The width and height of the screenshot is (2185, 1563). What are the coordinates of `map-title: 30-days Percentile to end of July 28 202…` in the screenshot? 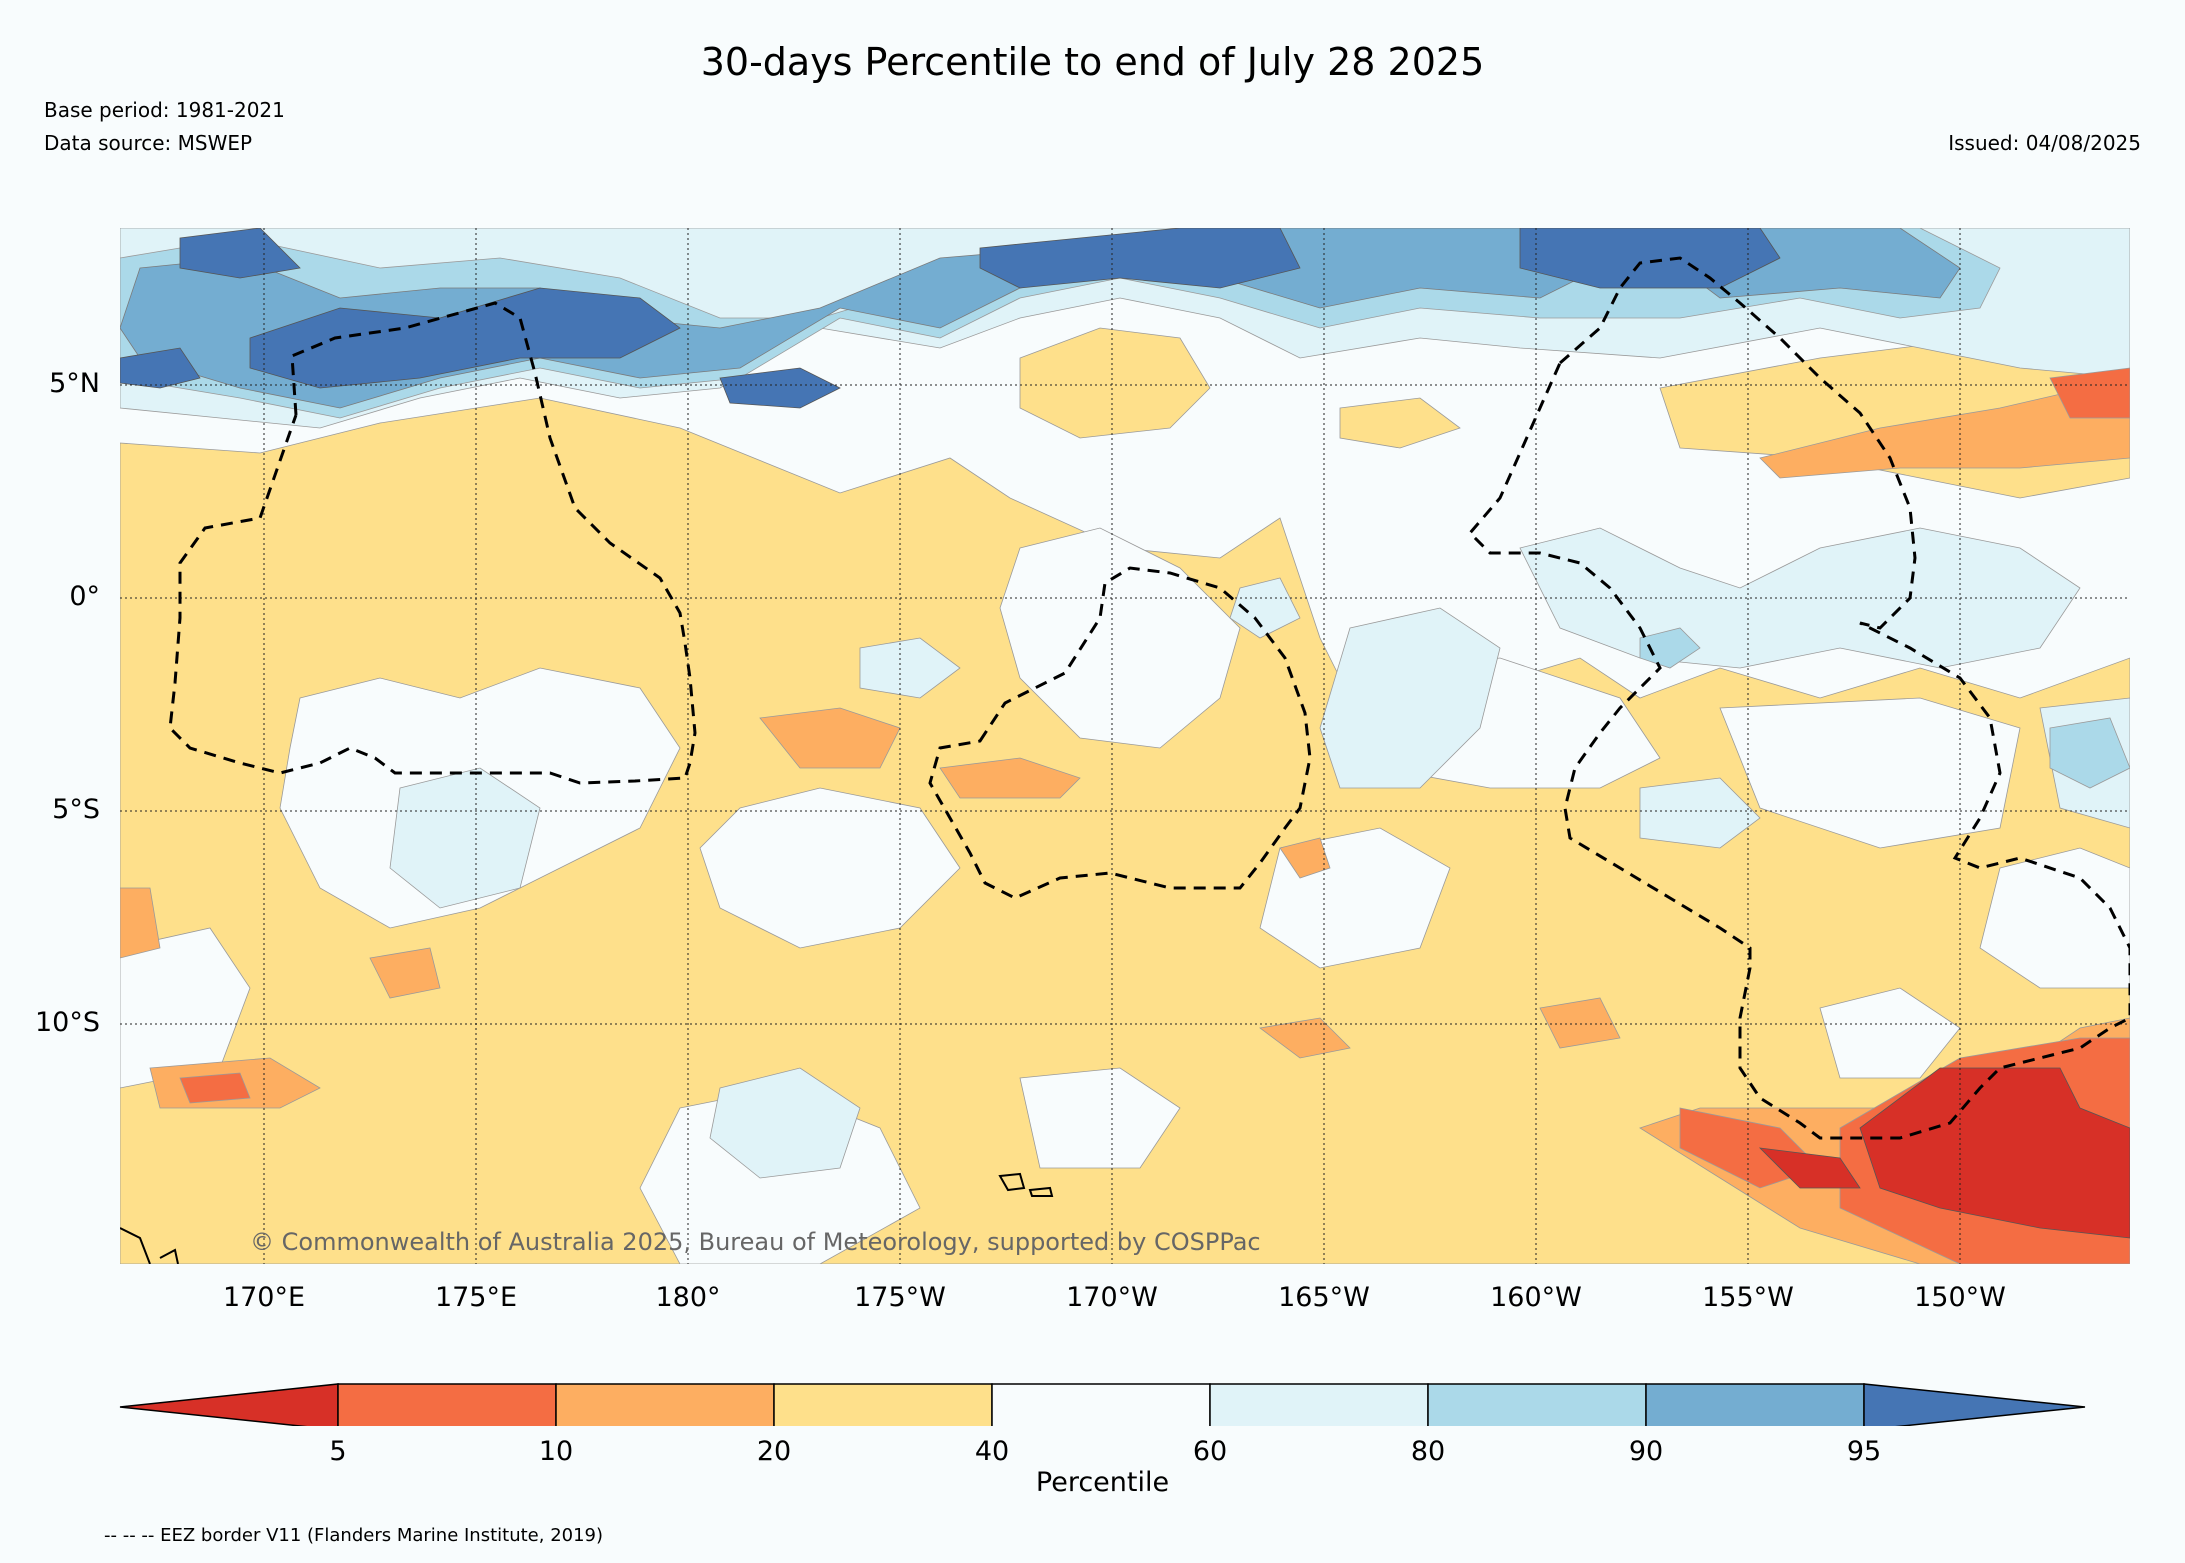 It's located at (1092, 62).